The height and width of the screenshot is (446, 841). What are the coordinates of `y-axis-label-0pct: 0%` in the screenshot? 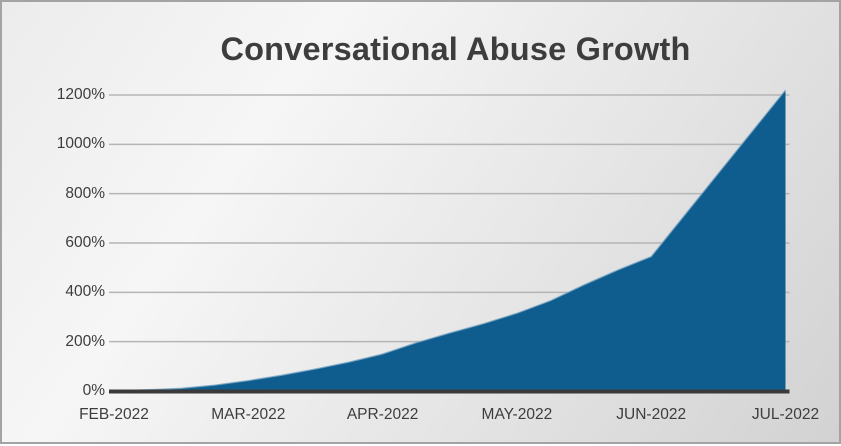 It's located at (65, 391).